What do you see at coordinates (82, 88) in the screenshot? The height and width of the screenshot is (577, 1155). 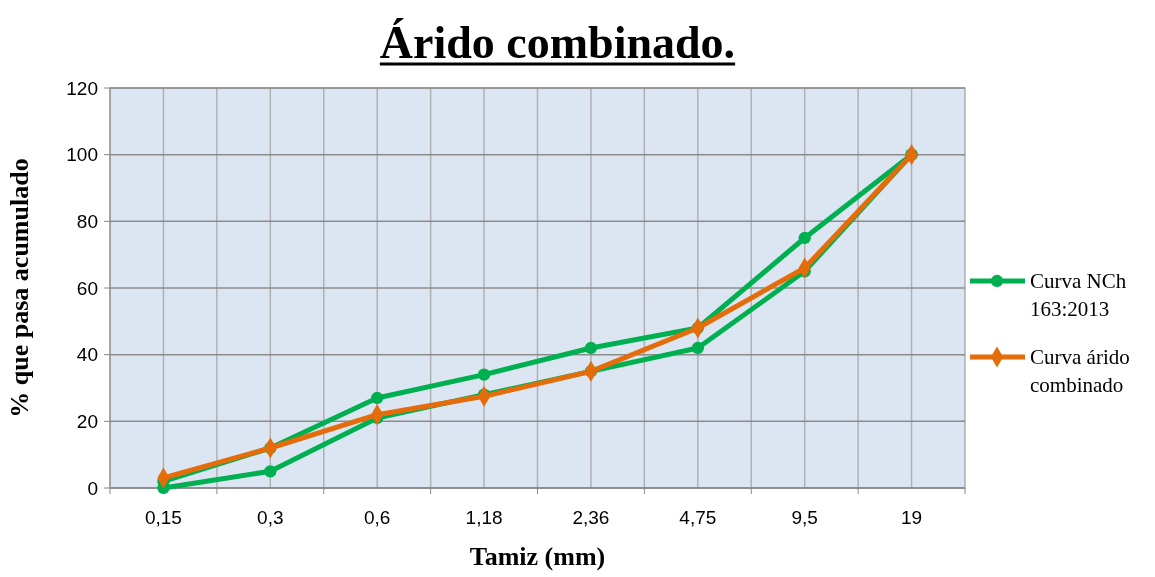 I see `y-tick-label: 120` at bounding box center [82, 88].